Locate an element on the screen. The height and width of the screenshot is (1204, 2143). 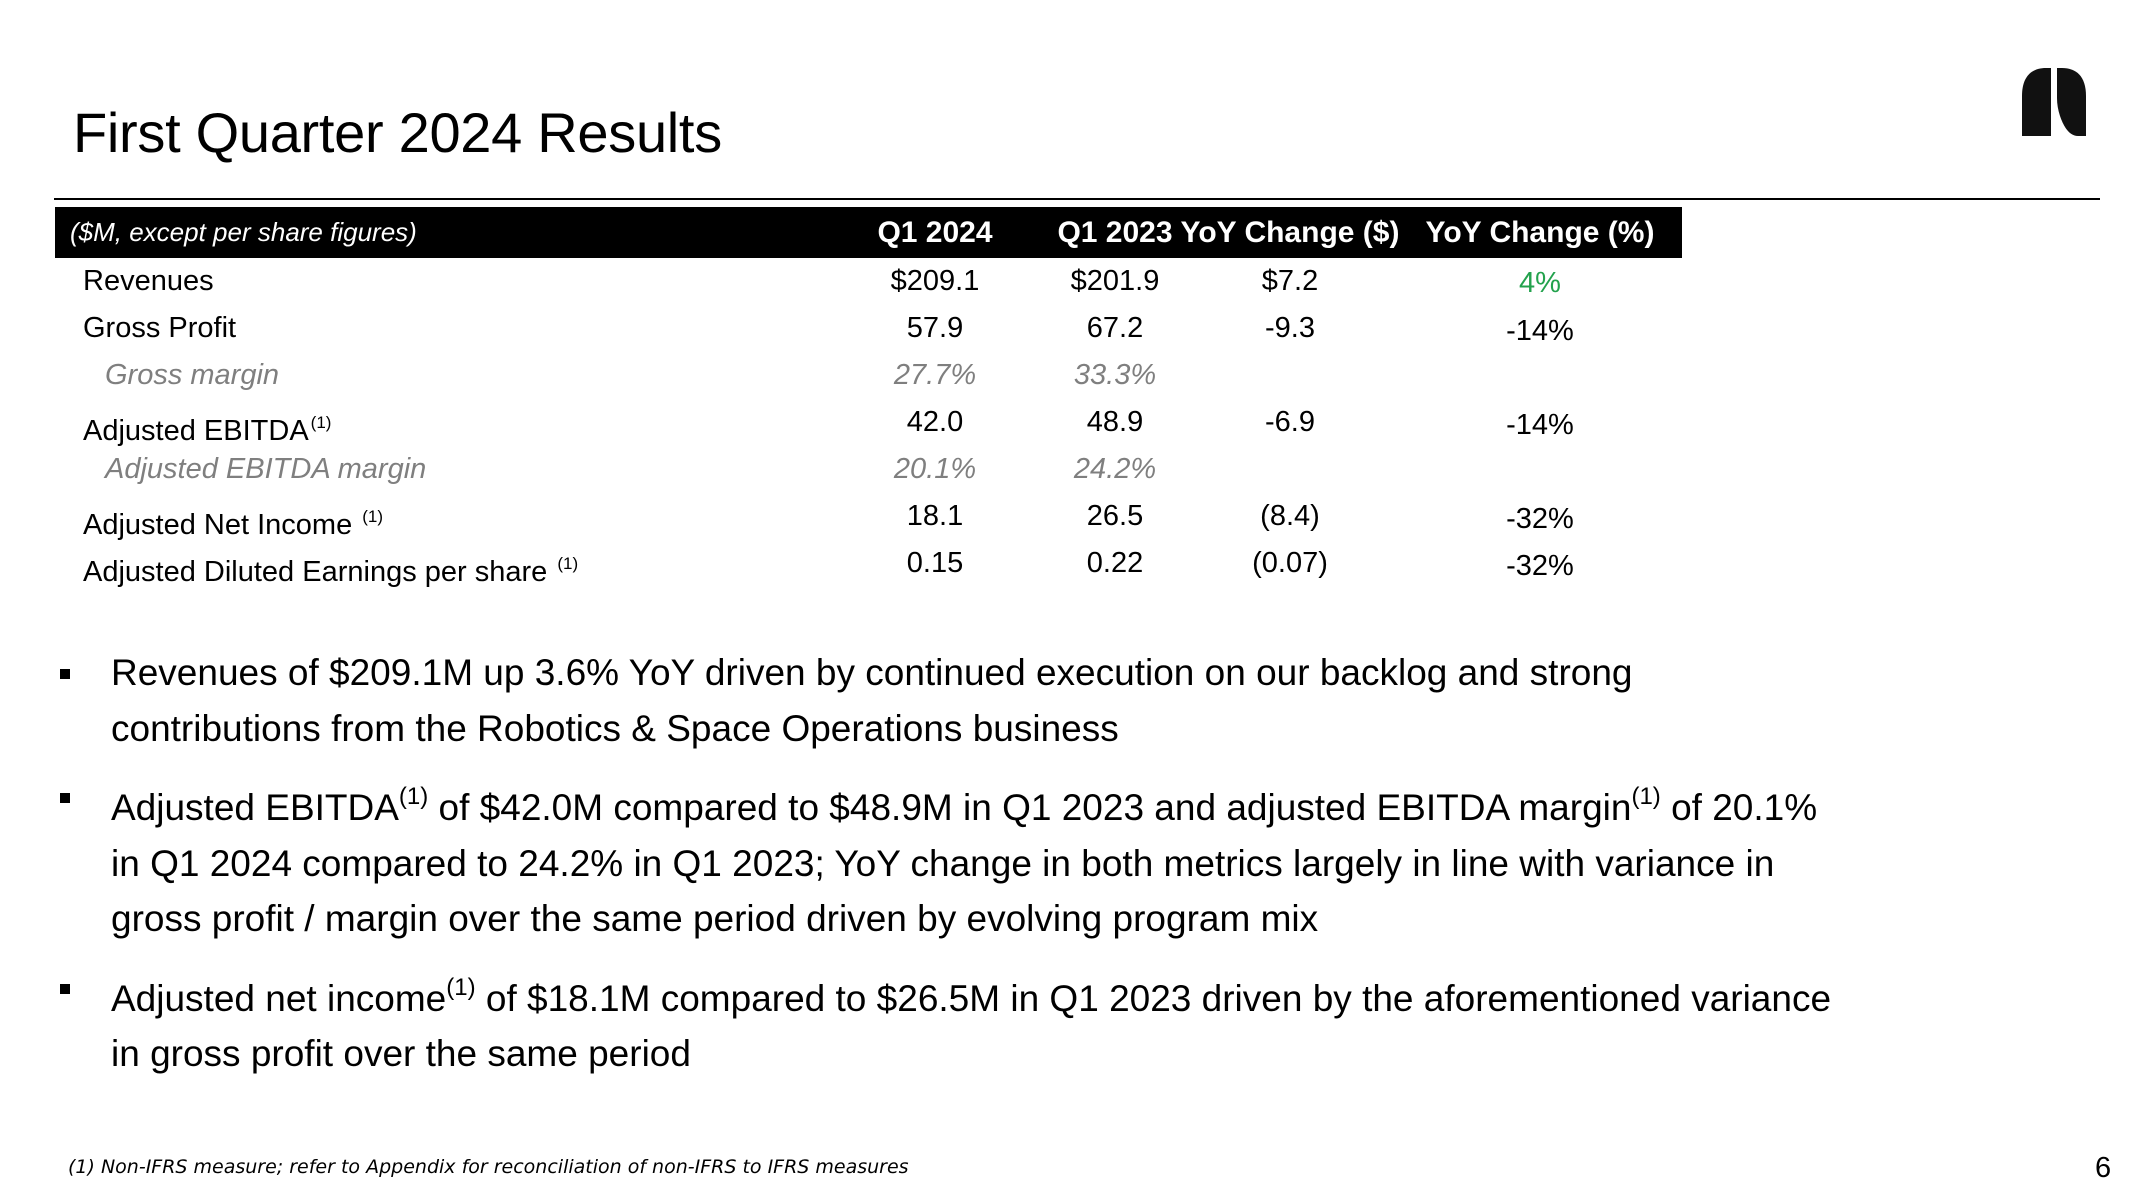
row-label: Adjusted EBITDA margin is located at coordinates (266, 469).